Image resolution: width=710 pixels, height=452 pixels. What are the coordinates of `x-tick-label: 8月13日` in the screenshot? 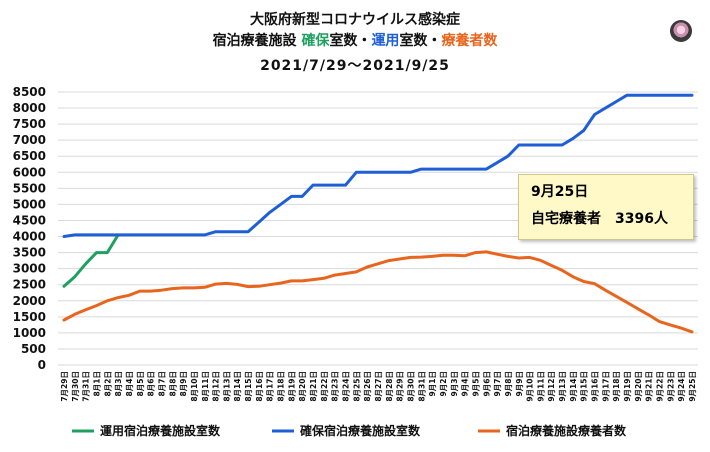 It's located at (226, 386).